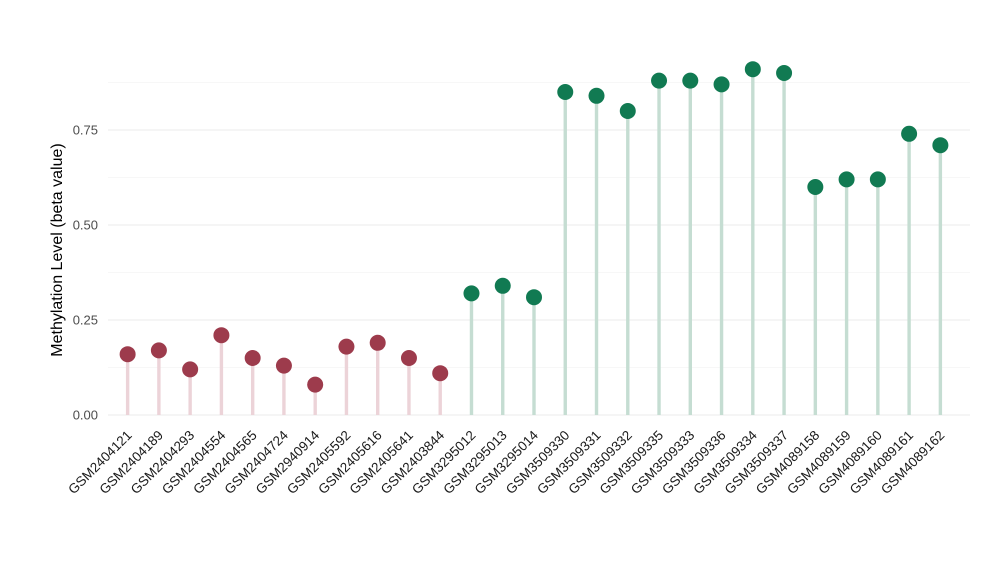 This screenshot has height=580, width=1000. I want to click on y-tick-label: 0.25, so click(85, 320).